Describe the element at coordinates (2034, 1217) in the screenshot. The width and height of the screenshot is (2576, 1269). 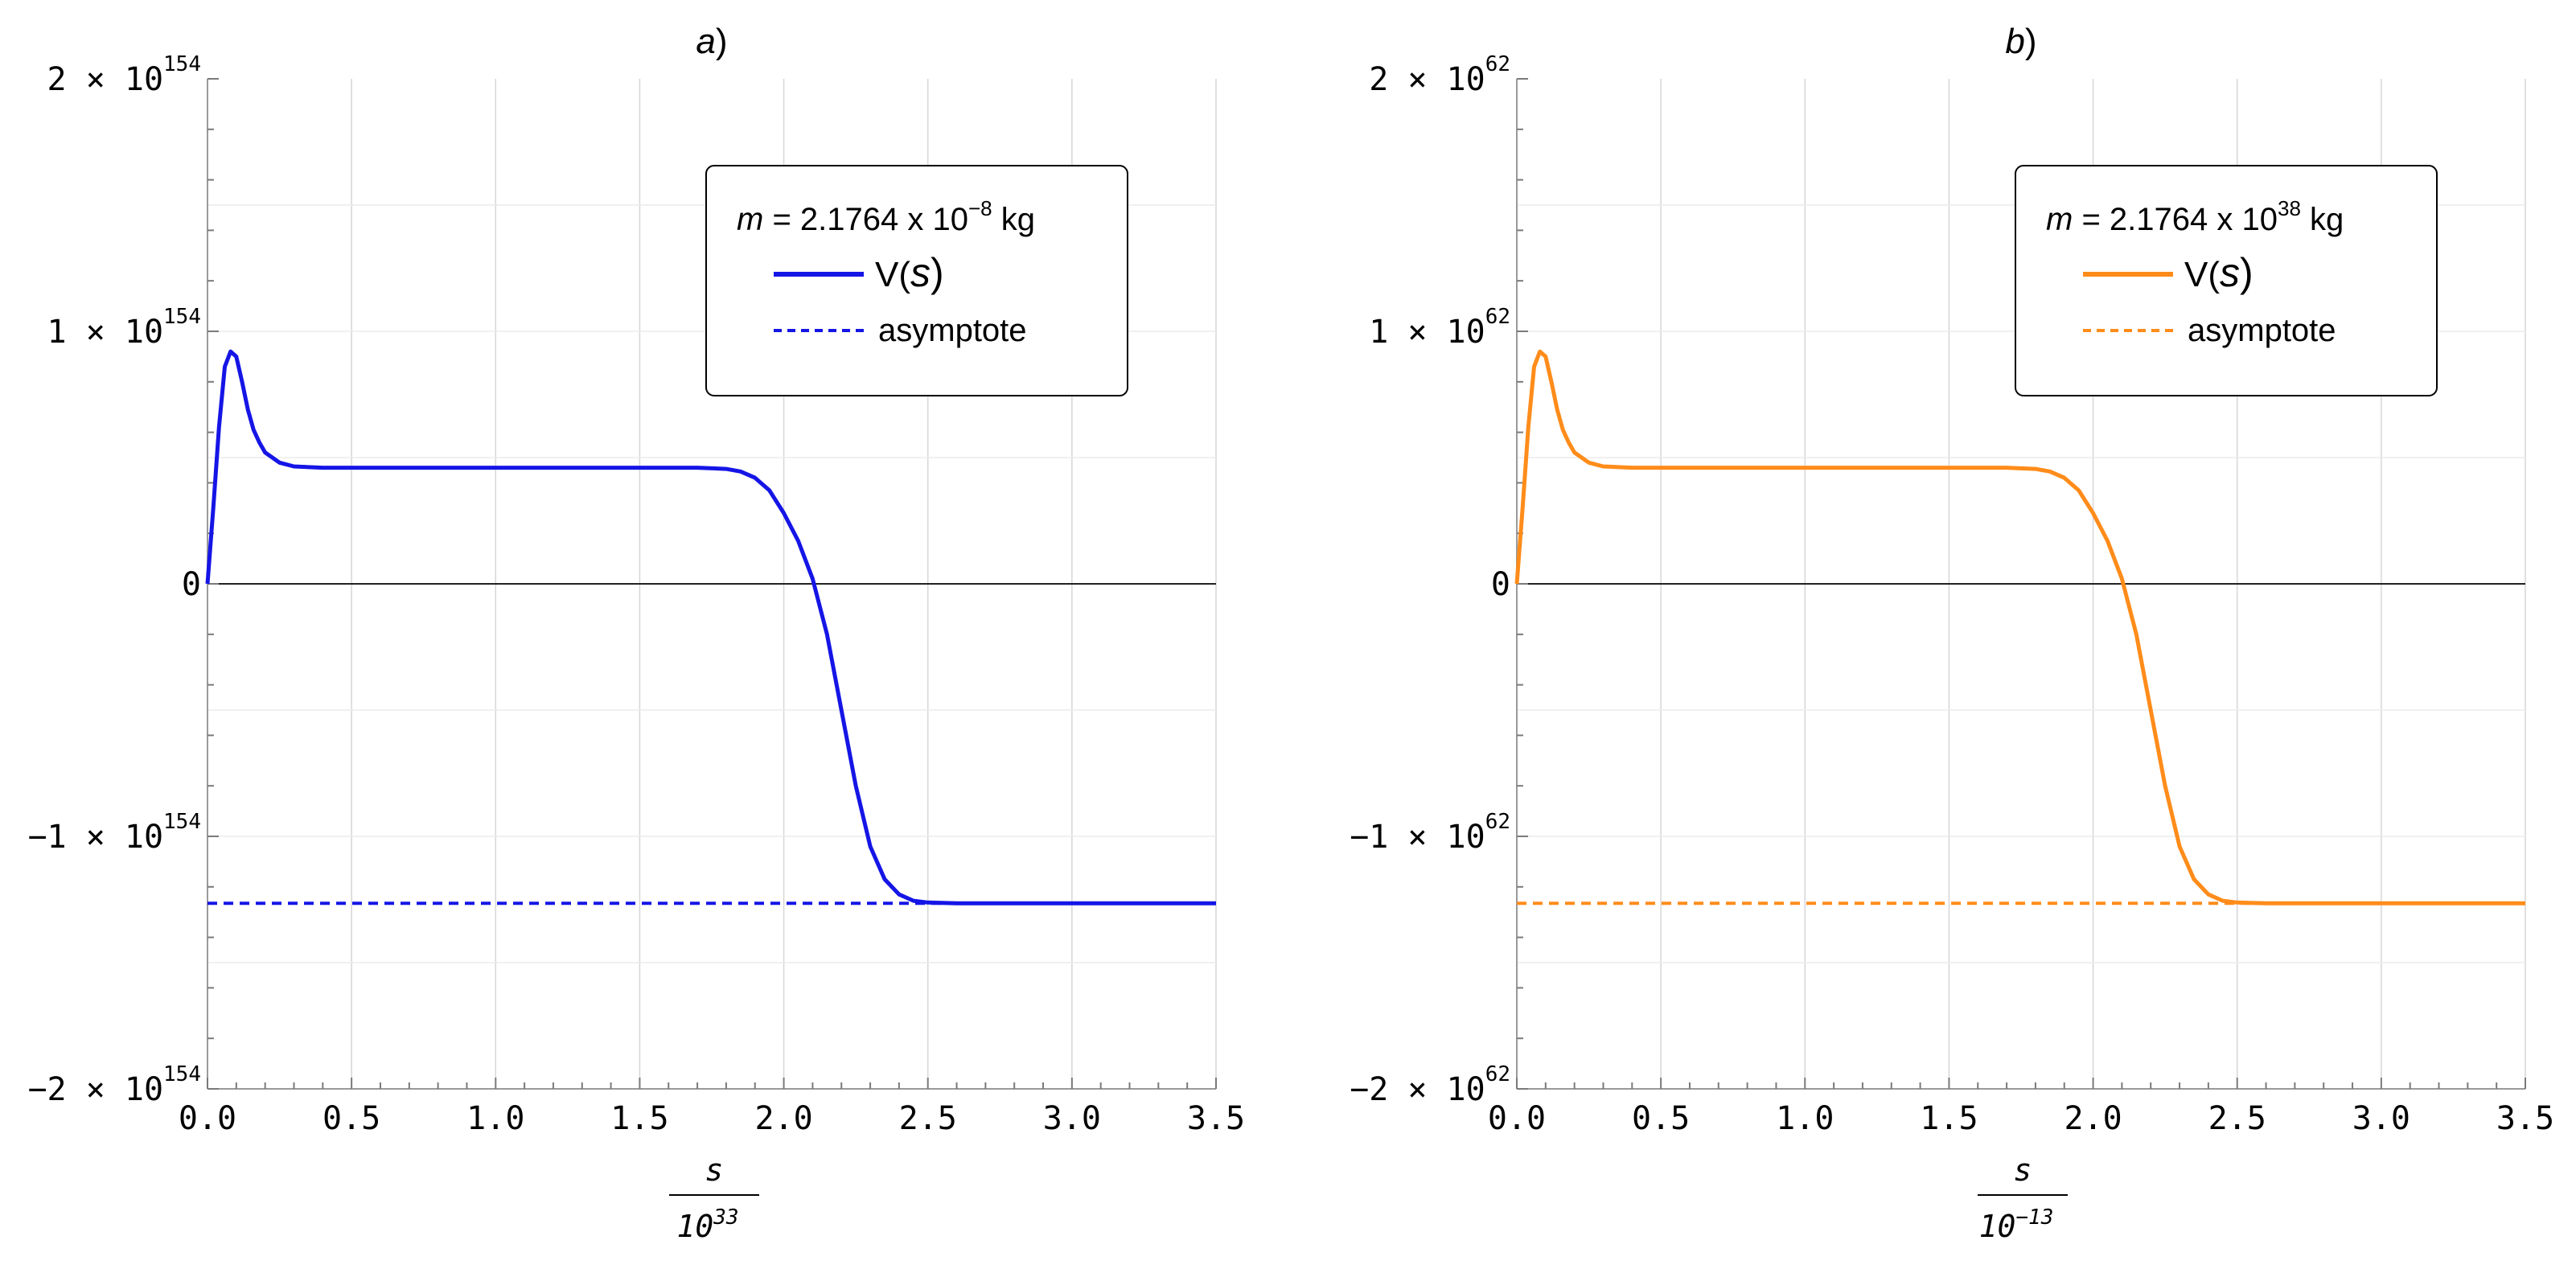
I see `x-axis-label-denominator-exp: −13` at that location.